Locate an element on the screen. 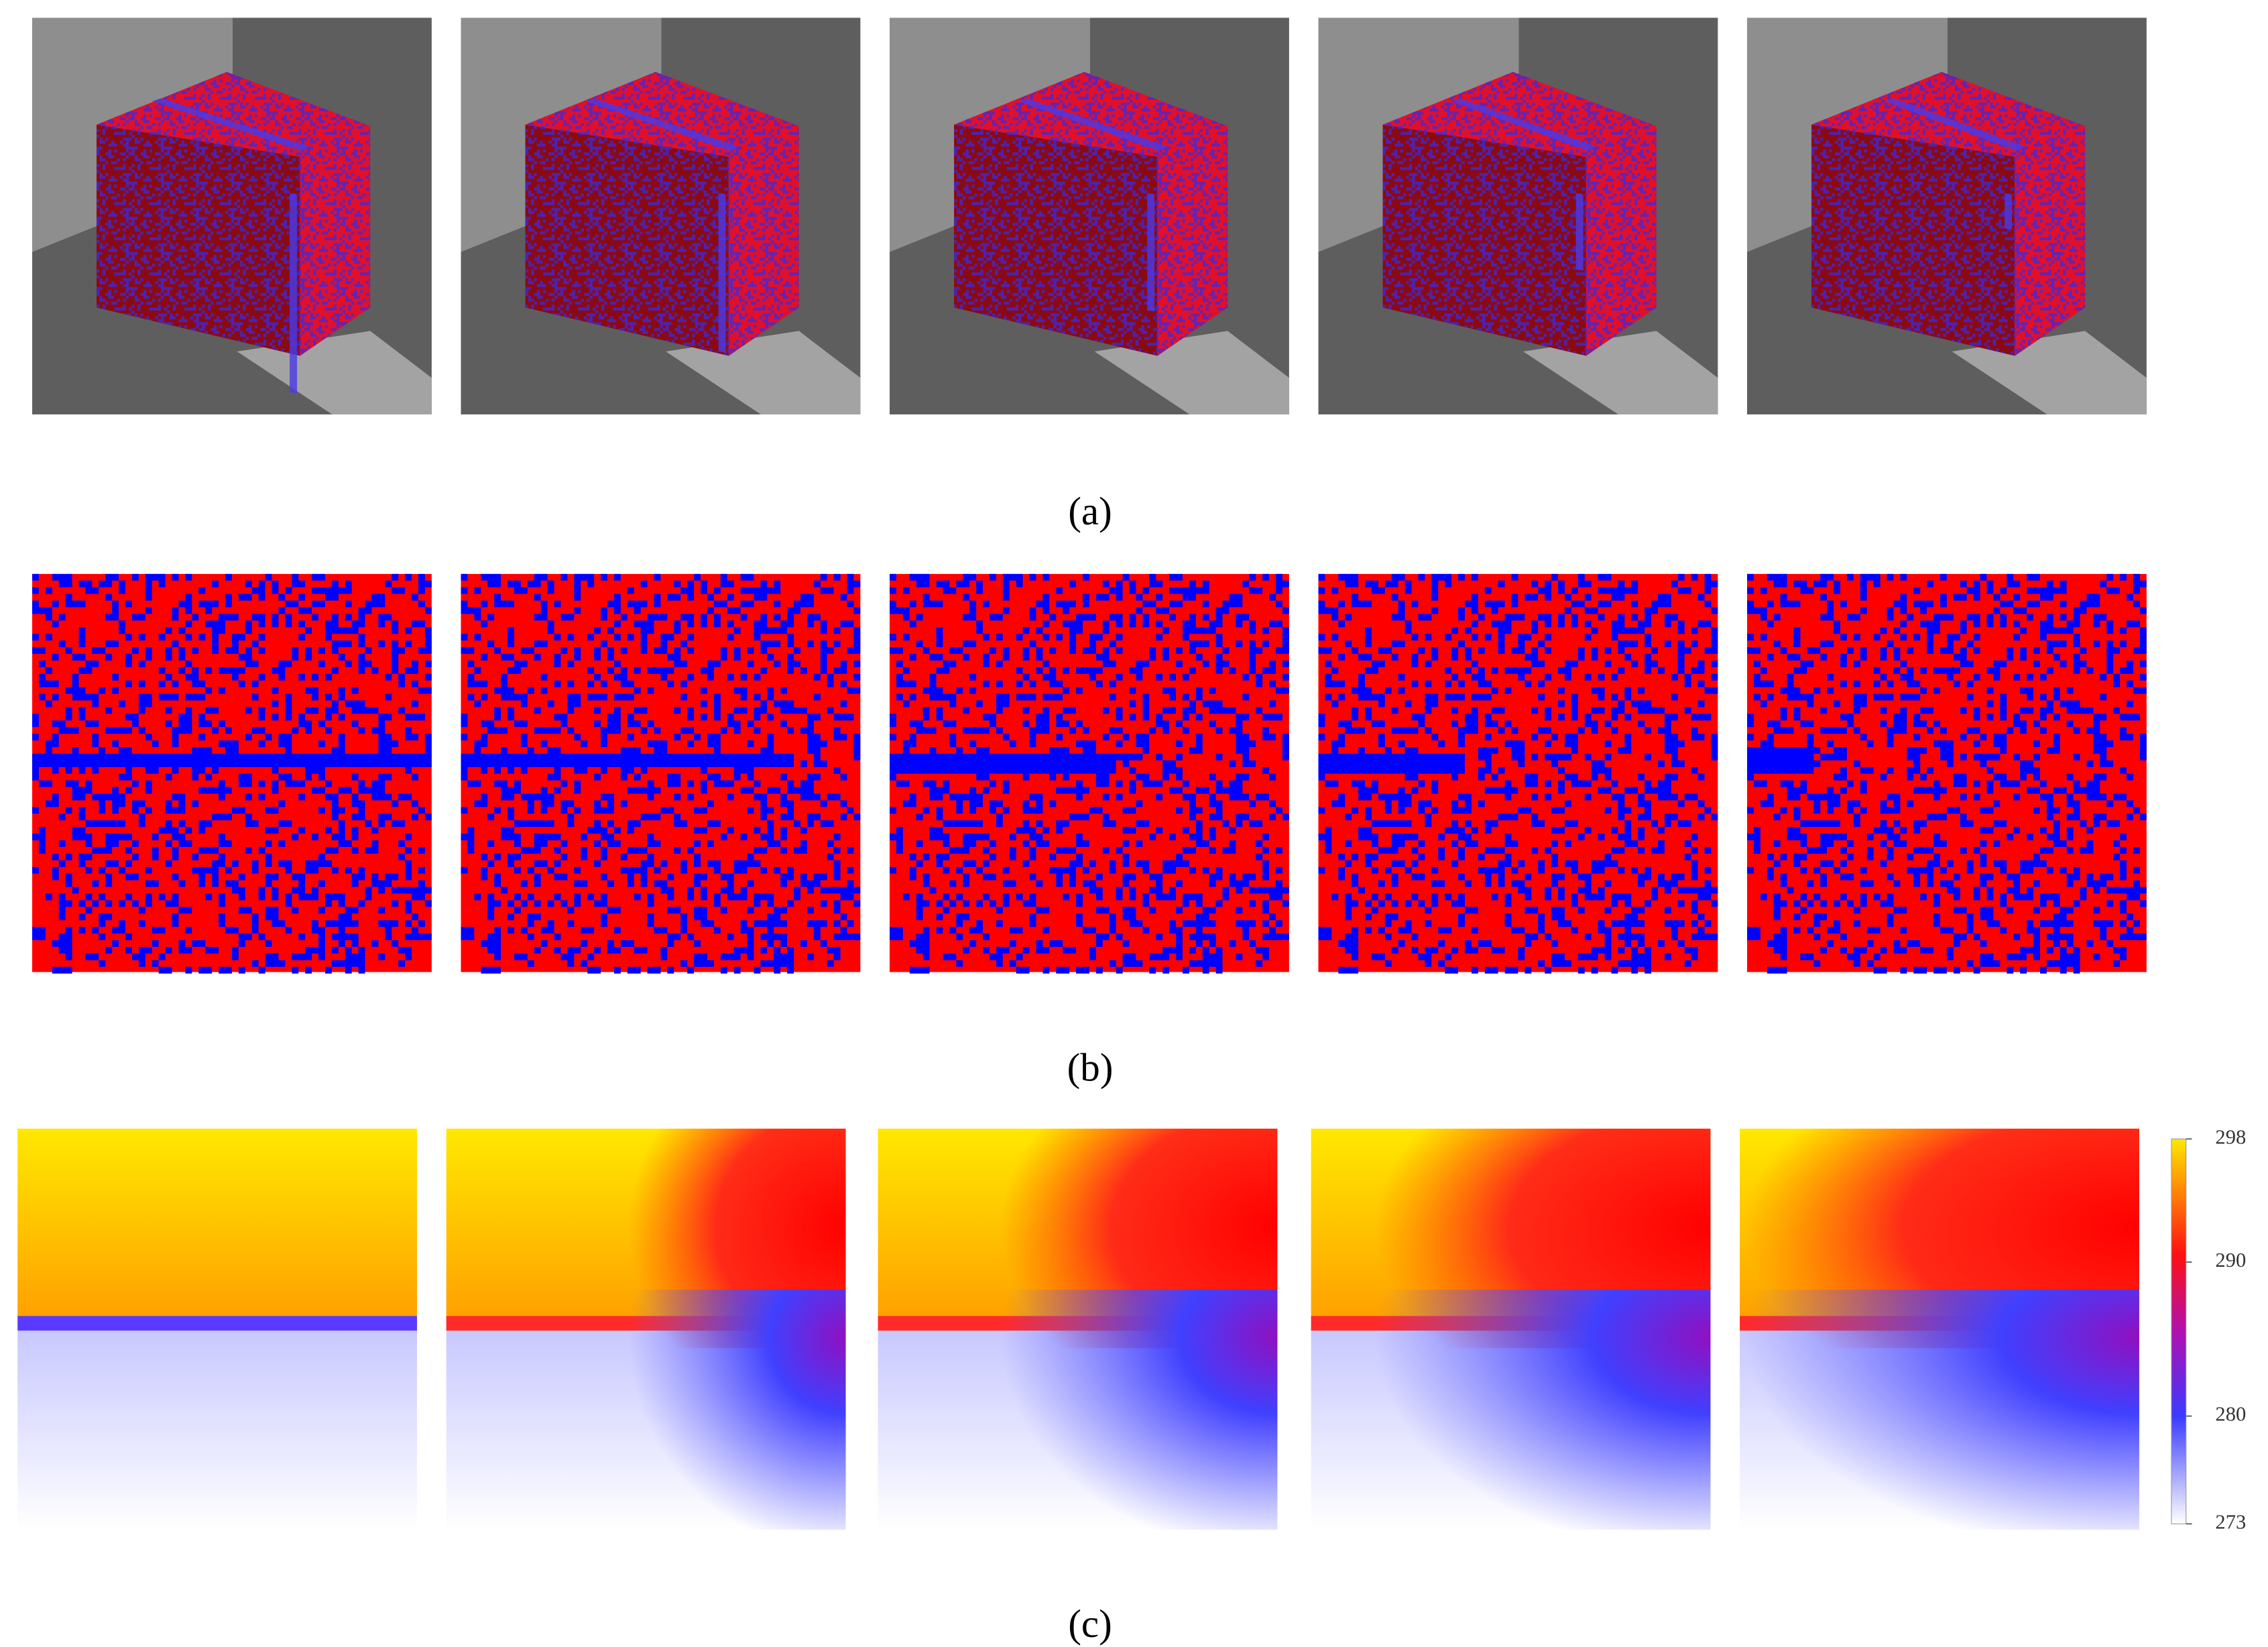 This screenshot has width=2268, height=1647. cold-region is located at coordinates (217, 1430).